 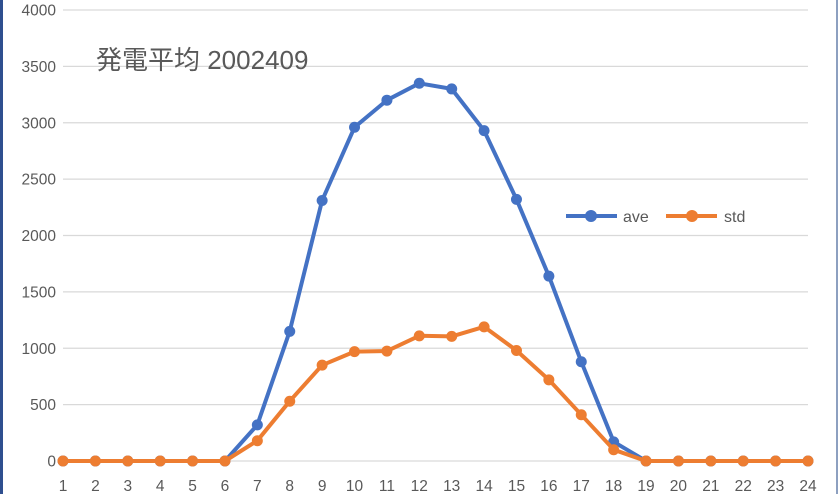 I want to click on y-tick-label: 2000, so click(x=39, y=236).